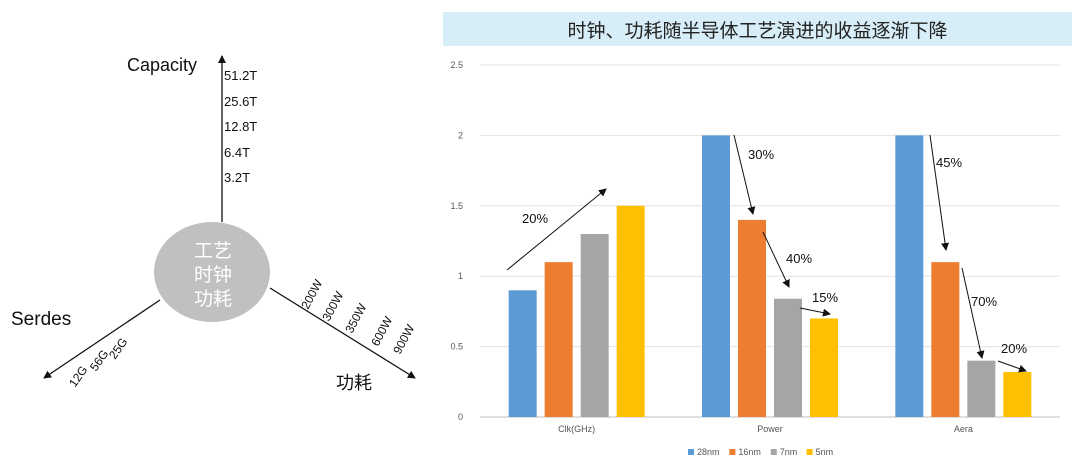 The height and width of the screenshot is (463, 1080). I want to click on serdes-label: Serdes, so click(41, 319).